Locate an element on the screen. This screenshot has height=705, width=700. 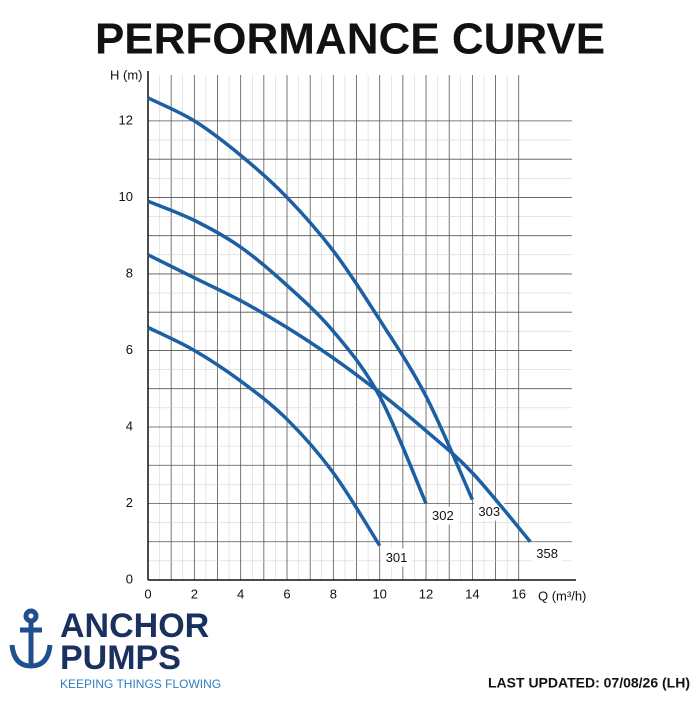
logo-line1: ANCHOR is located at coordinates (134, 626).